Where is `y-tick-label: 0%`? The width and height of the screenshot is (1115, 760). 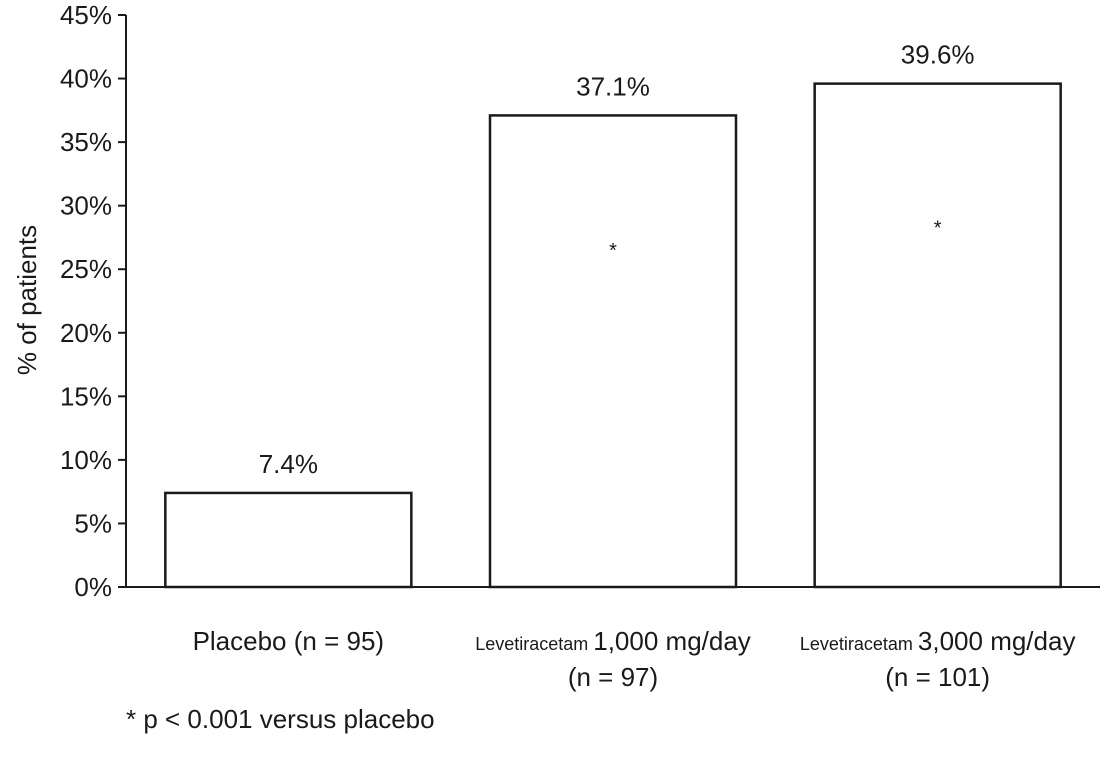 y-tick-label: 0% is located at coordinates (93, 587).